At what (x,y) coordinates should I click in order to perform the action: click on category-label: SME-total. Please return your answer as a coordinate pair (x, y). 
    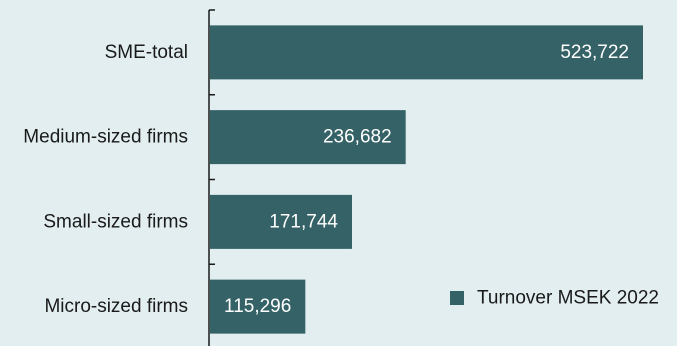
    Looking at the image, I should click on (146, 52).